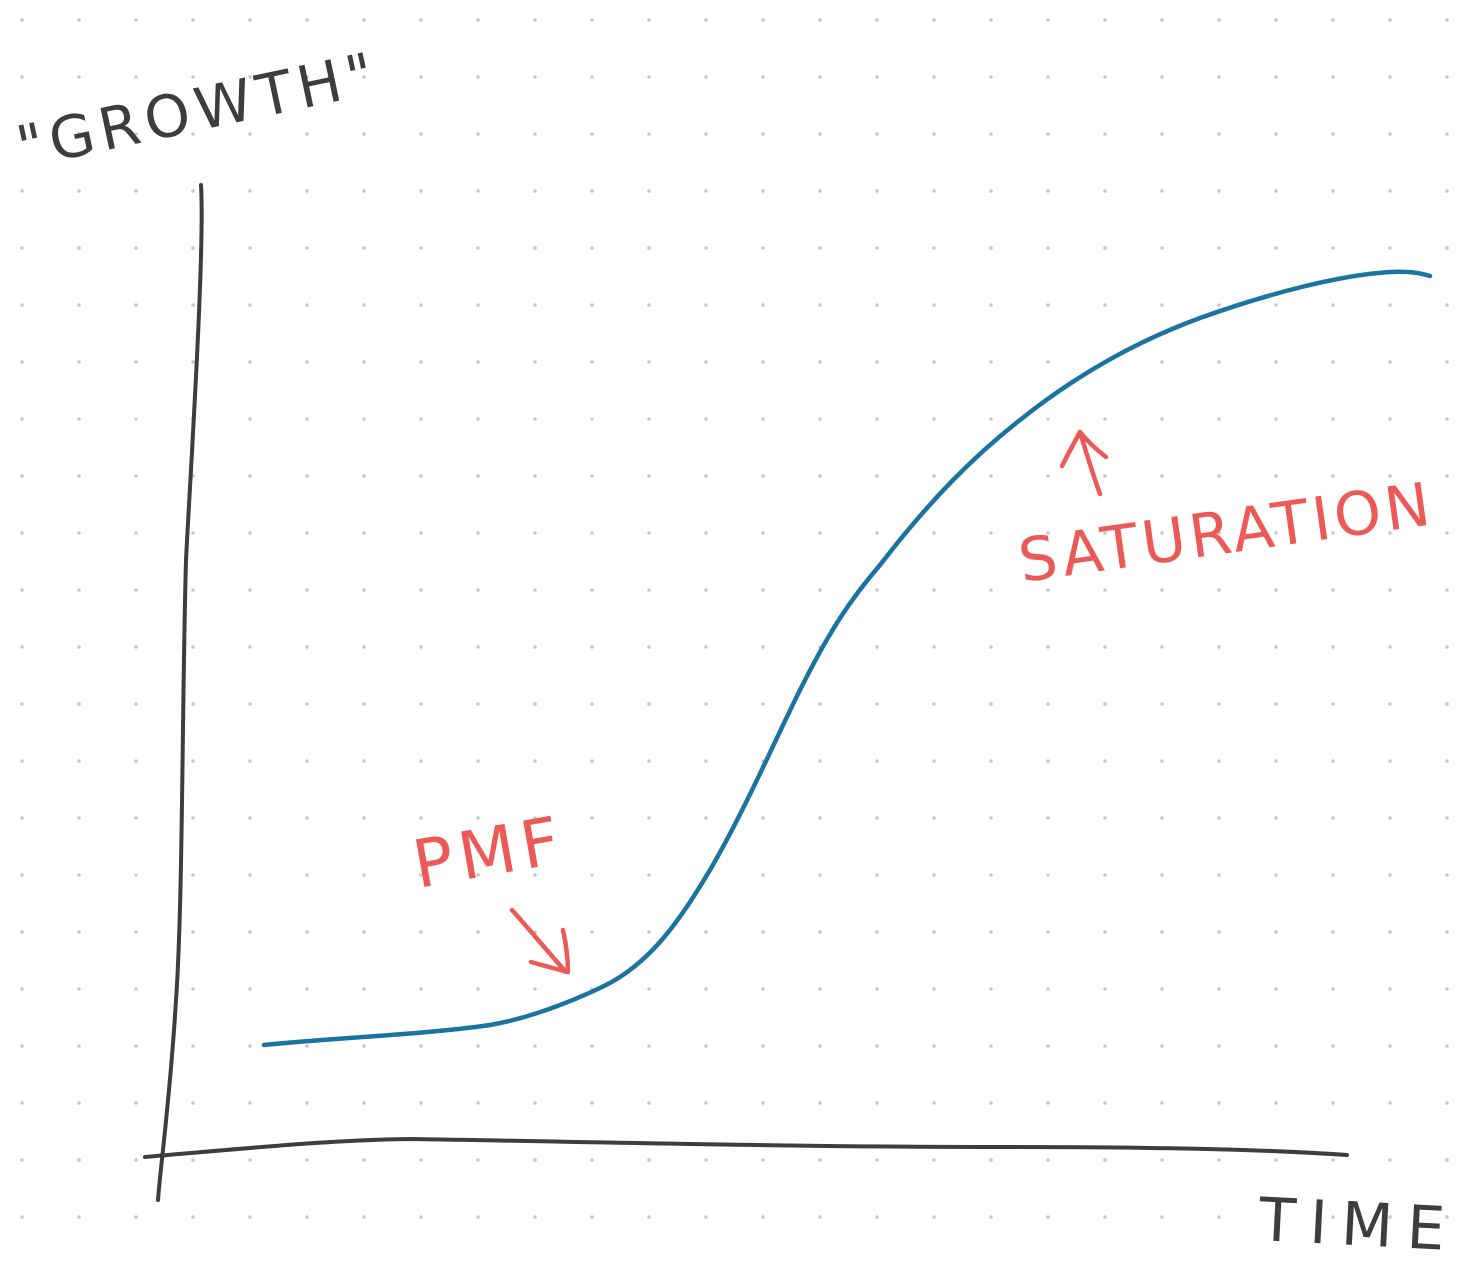 The width and height of the screenshot is (1475, 1261). Describe the element at coordinates (1226, 533) in the screenshot. I see `saturation-annotation-label: SATURATION` at that location.